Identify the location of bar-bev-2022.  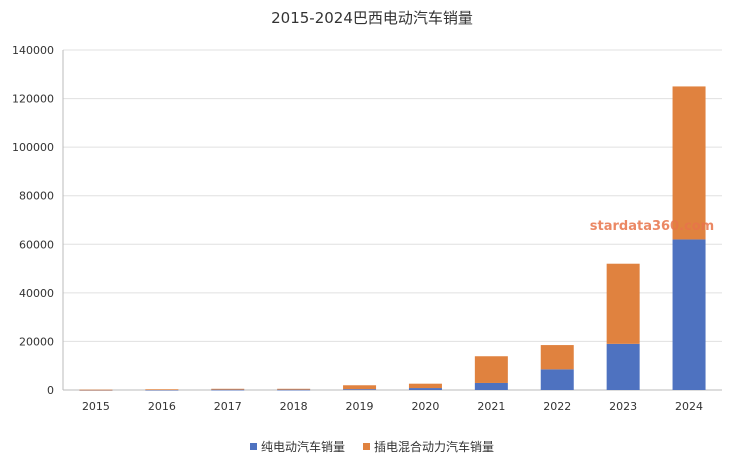
(557, 379).